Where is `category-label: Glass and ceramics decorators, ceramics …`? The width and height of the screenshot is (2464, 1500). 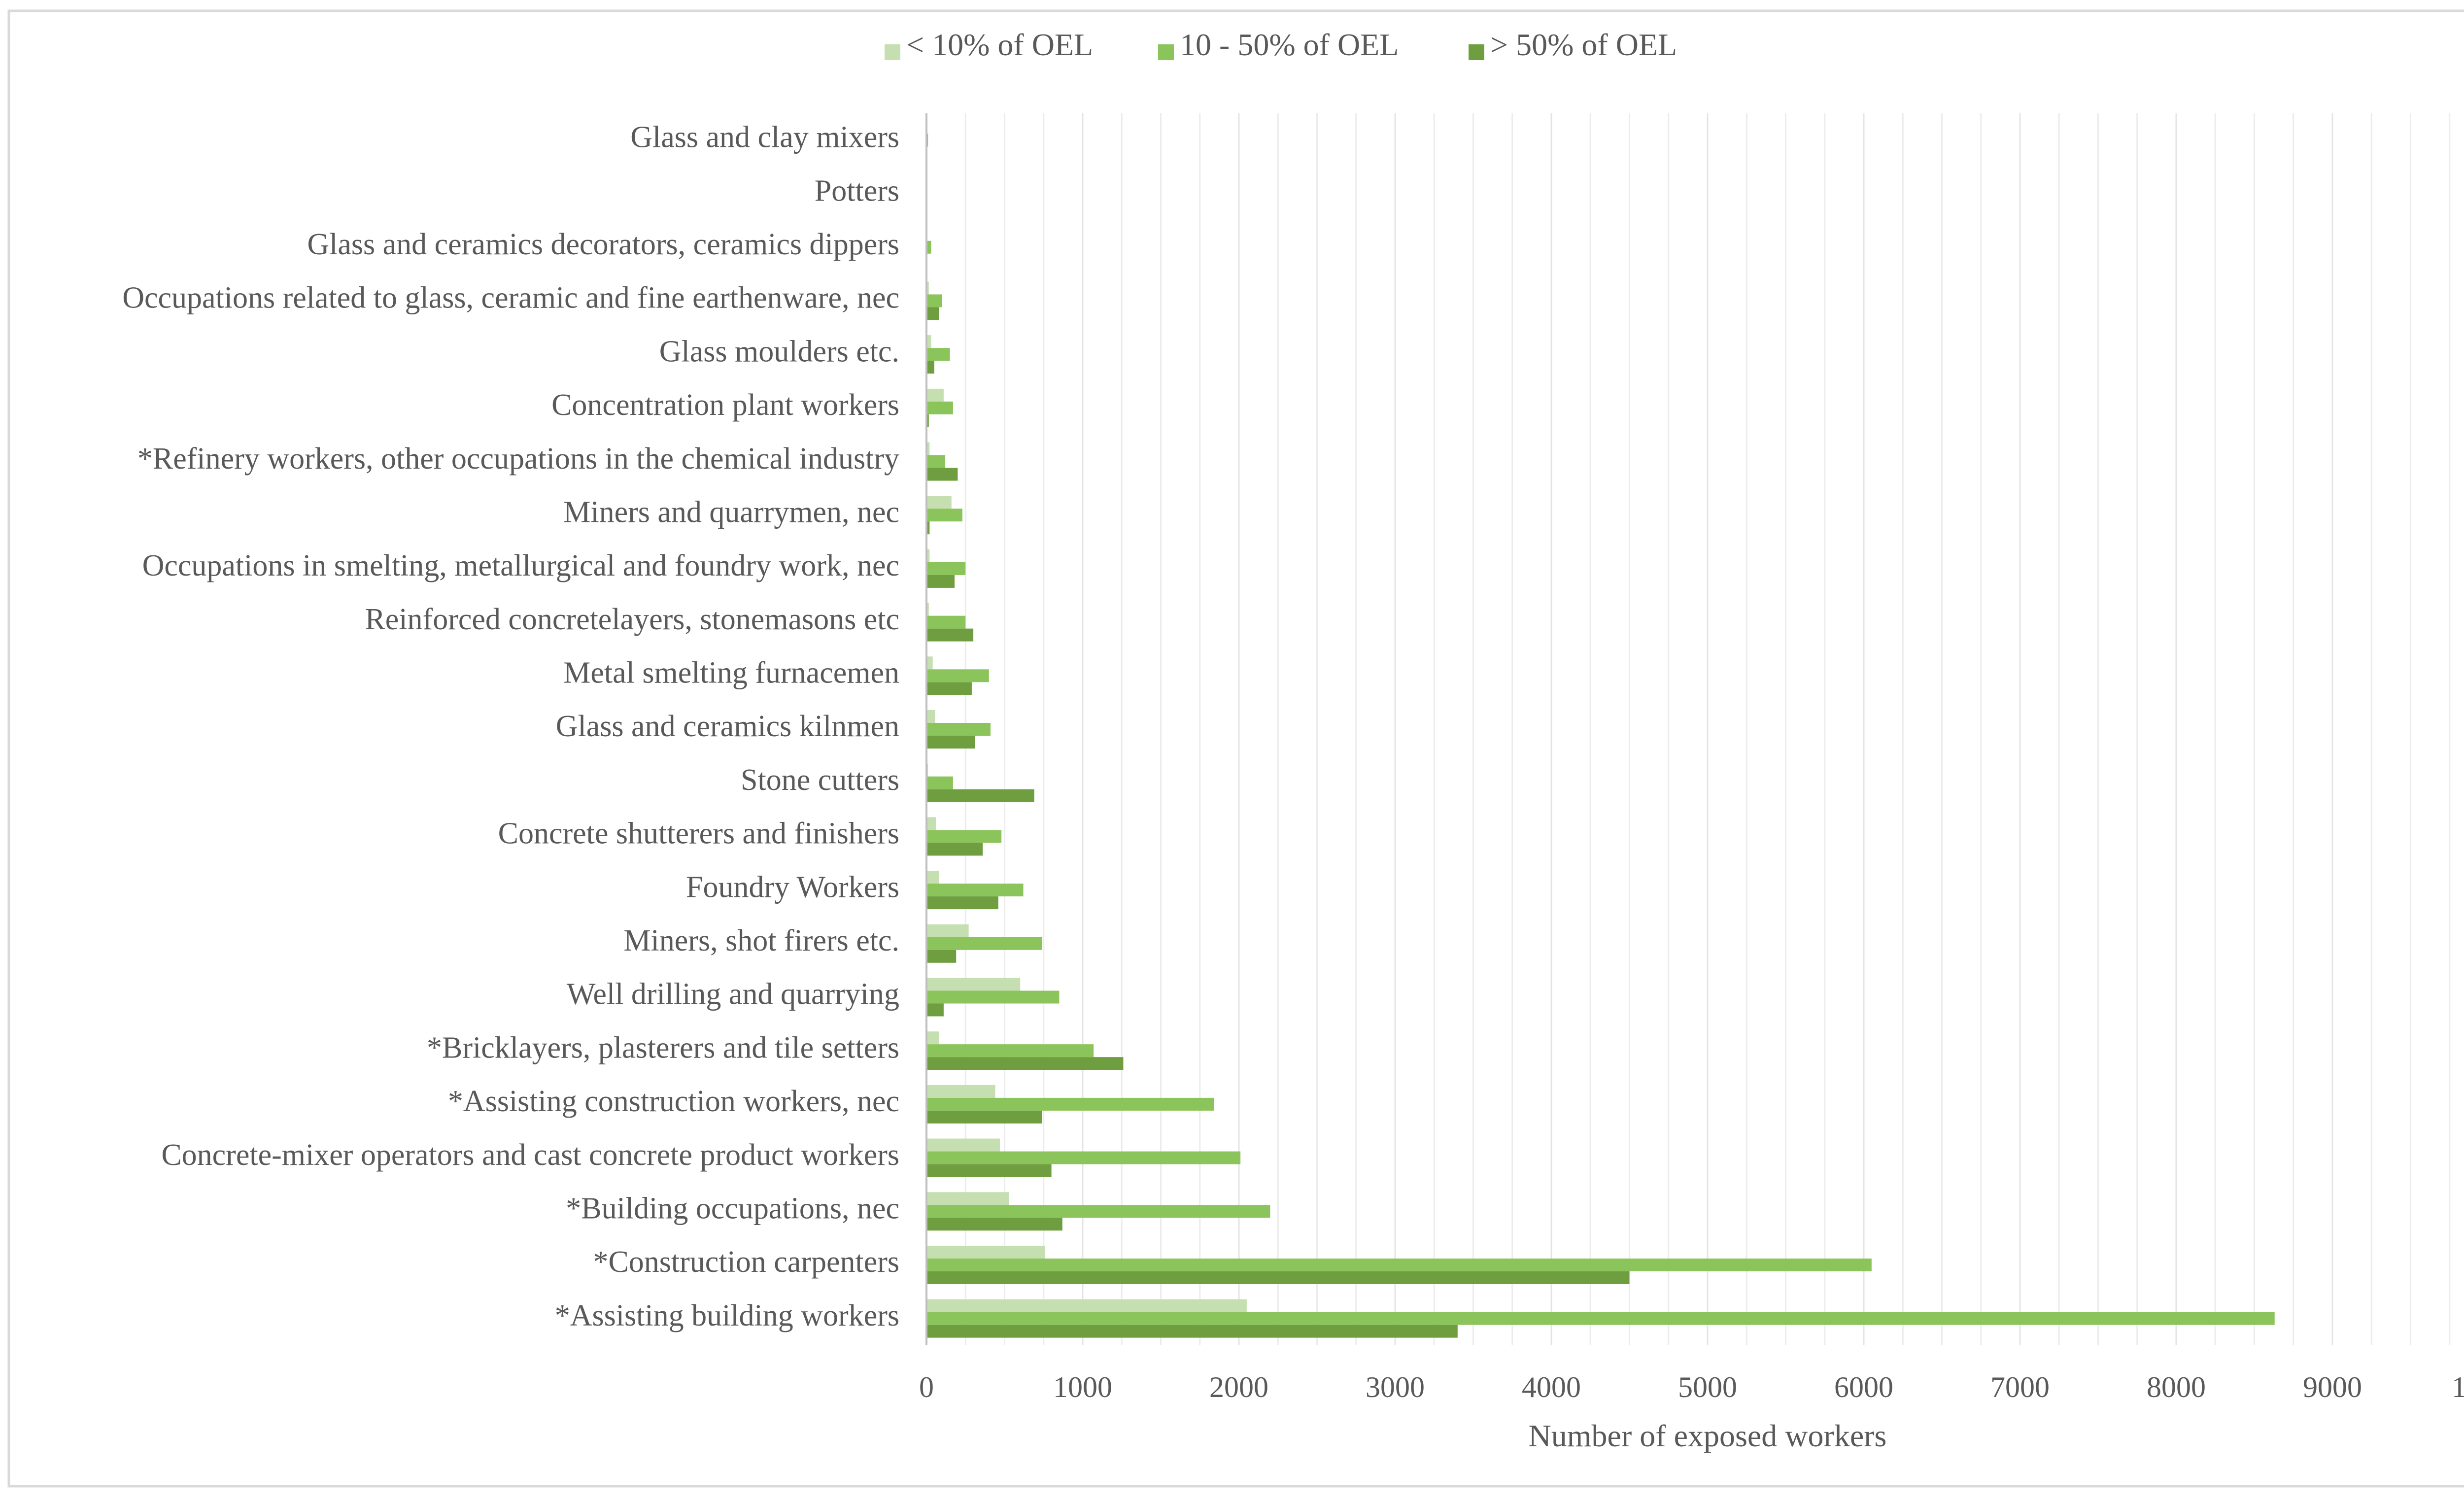
category-label: Glass and ceramics decorators, ceramics … is located at coordinates (603, 244).